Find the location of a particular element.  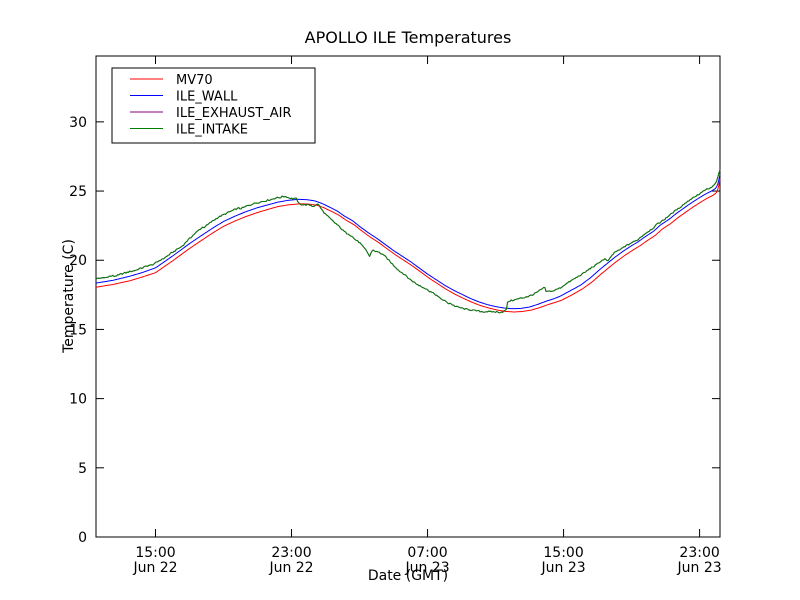

y-tick-label: 20 is located at coordinates (78, 261).